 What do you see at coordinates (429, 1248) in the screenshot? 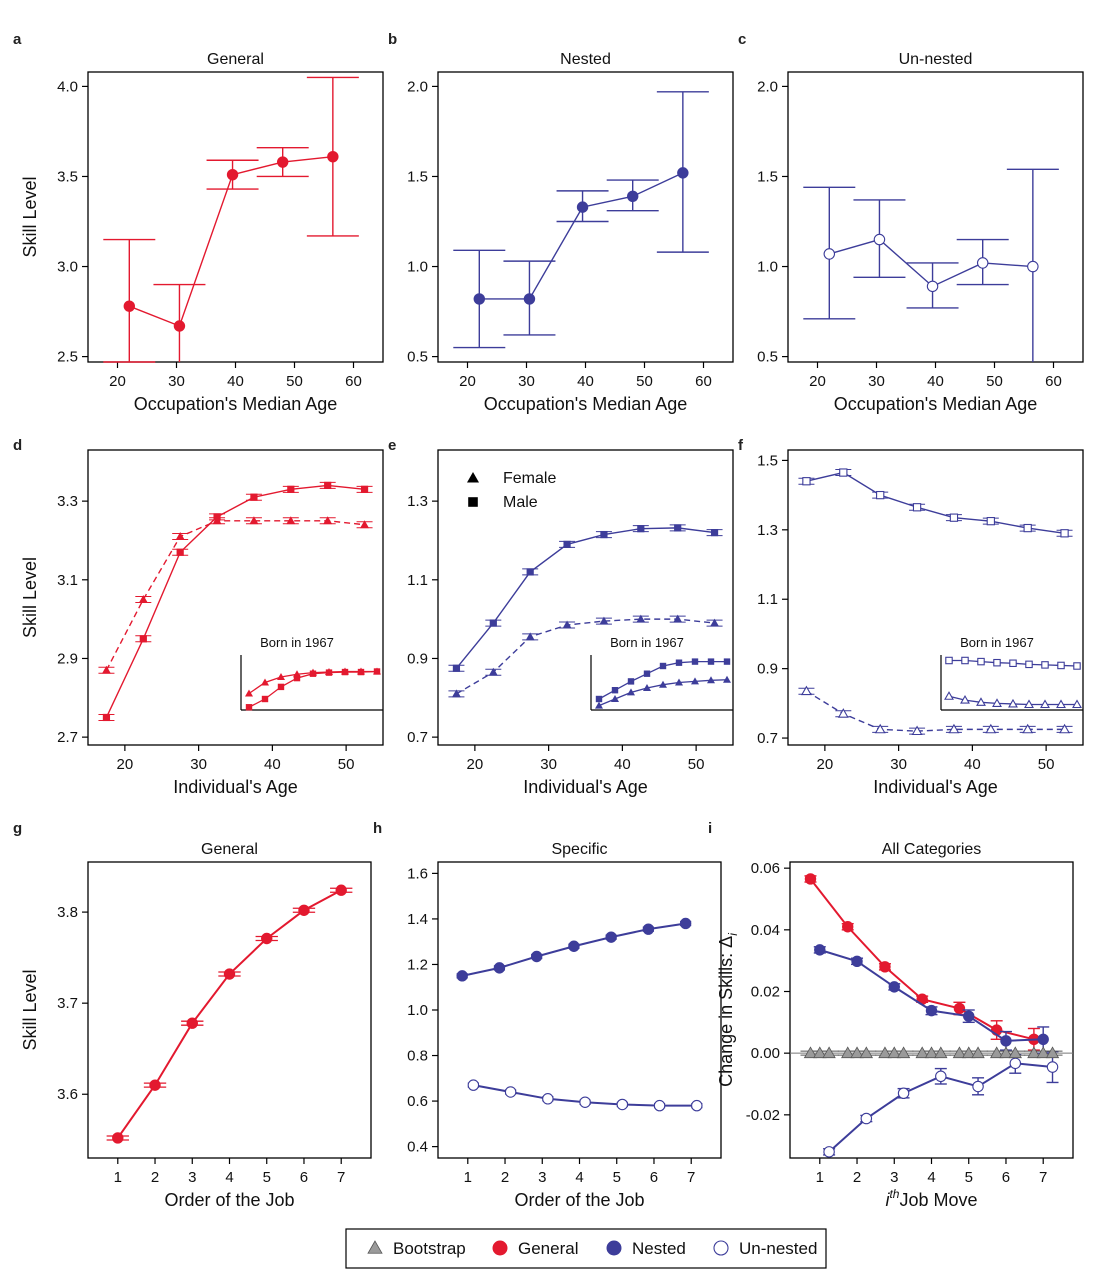
I see `legend-label-bootstrap: Bootstrap` at bounding box center [429, 1248].